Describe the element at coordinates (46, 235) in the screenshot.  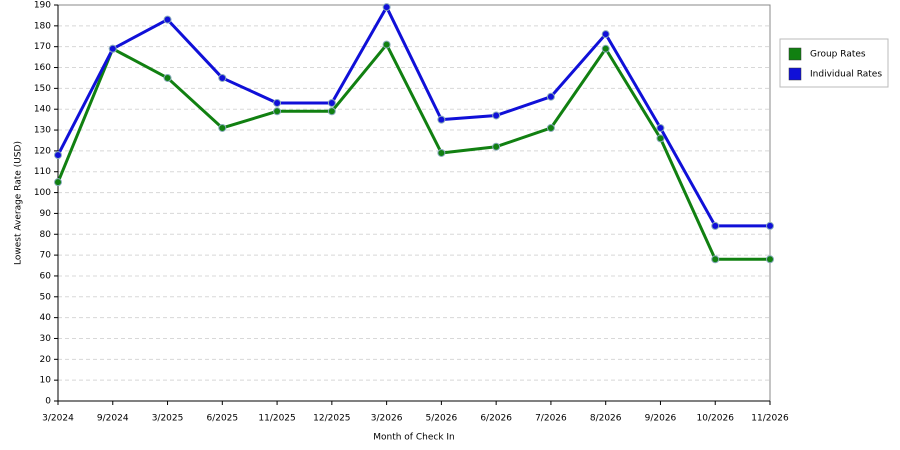
I see `y-tick-label: 80` at that location.